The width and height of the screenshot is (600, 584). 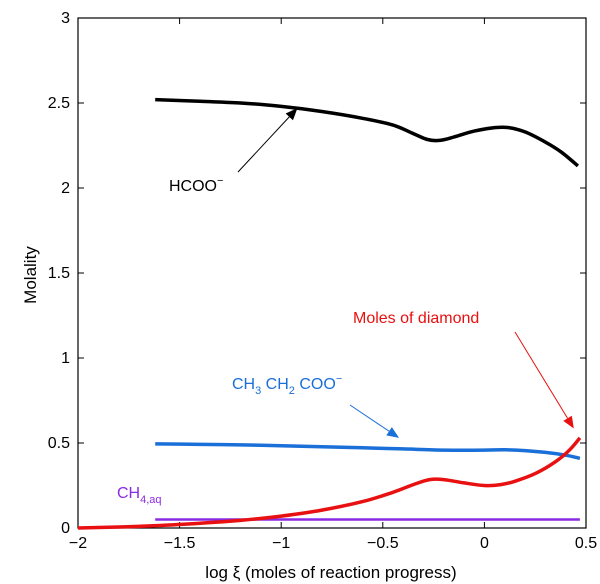 What do you see at coordinates (59, 443) in the screenshot?
I see `y-tick-label: 0.5` at bounding box center [59, 443].